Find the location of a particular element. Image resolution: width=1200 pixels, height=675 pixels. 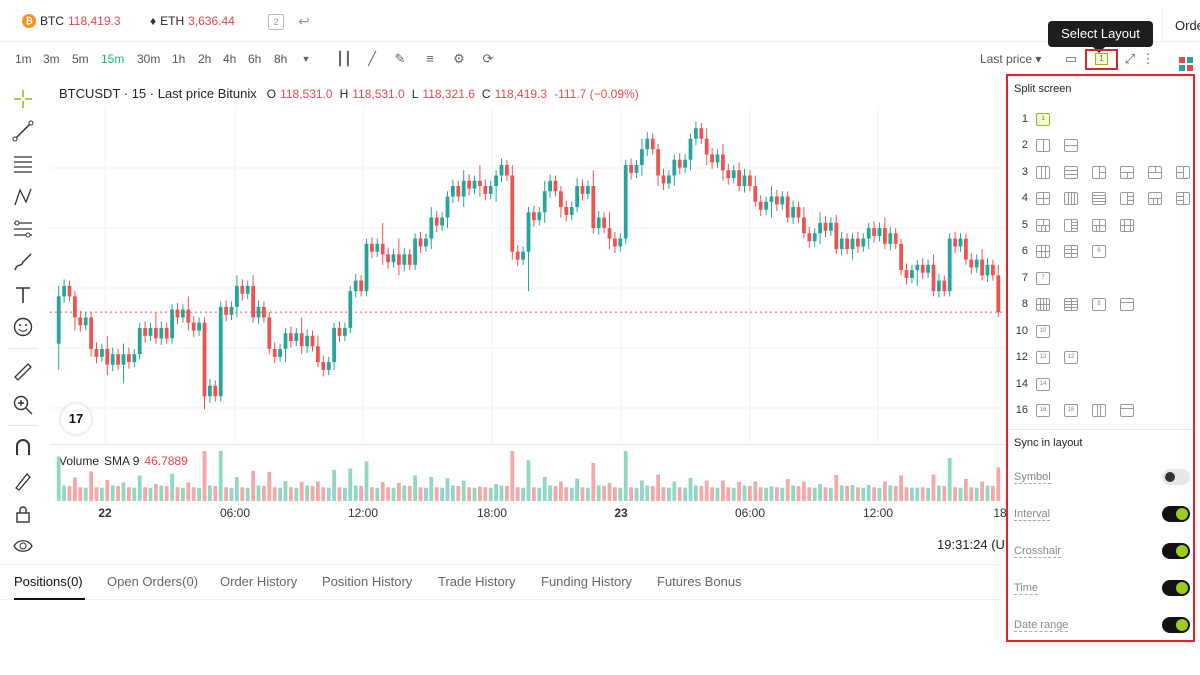

eye-icon is located at coordinates (23, 546).